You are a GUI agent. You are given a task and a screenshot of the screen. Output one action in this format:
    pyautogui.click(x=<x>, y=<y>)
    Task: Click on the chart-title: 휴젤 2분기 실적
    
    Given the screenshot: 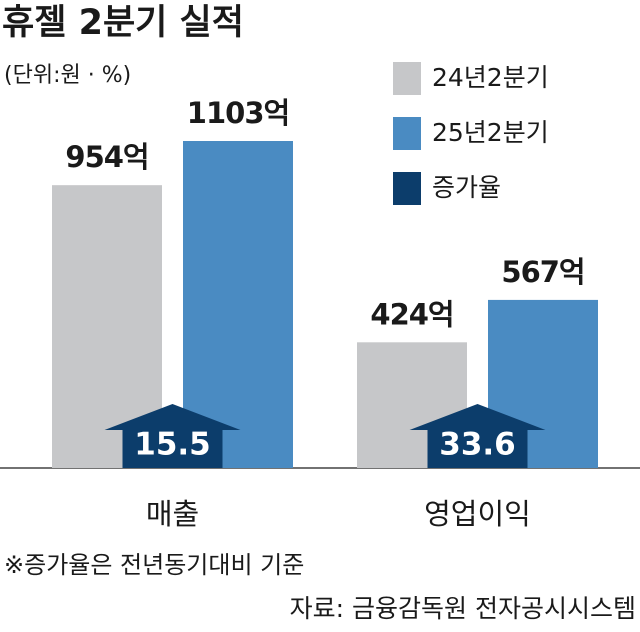 What is the action you would take?
    pyautogui.click(x=123, y=23)
    